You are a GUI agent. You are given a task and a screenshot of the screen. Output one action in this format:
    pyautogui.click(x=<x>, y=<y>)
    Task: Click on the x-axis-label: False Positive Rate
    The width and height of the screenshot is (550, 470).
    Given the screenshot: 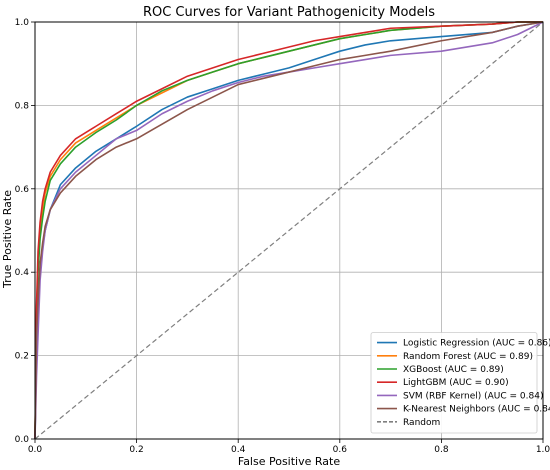 What is the action you would take?
    pyautogui.click(x=289, y=461)
    